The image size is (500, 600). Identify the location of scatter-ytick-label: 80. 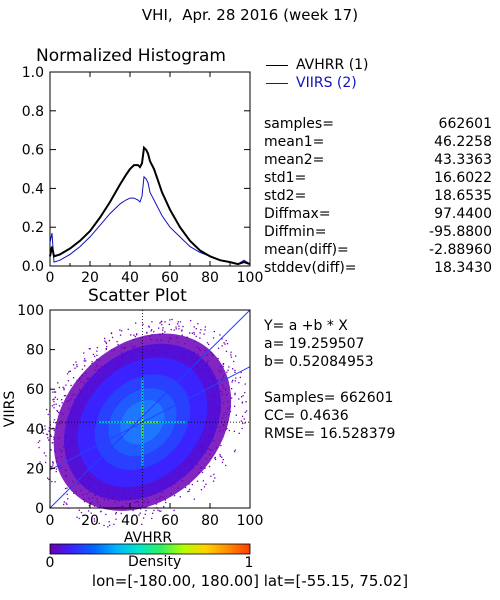
(35, 351).